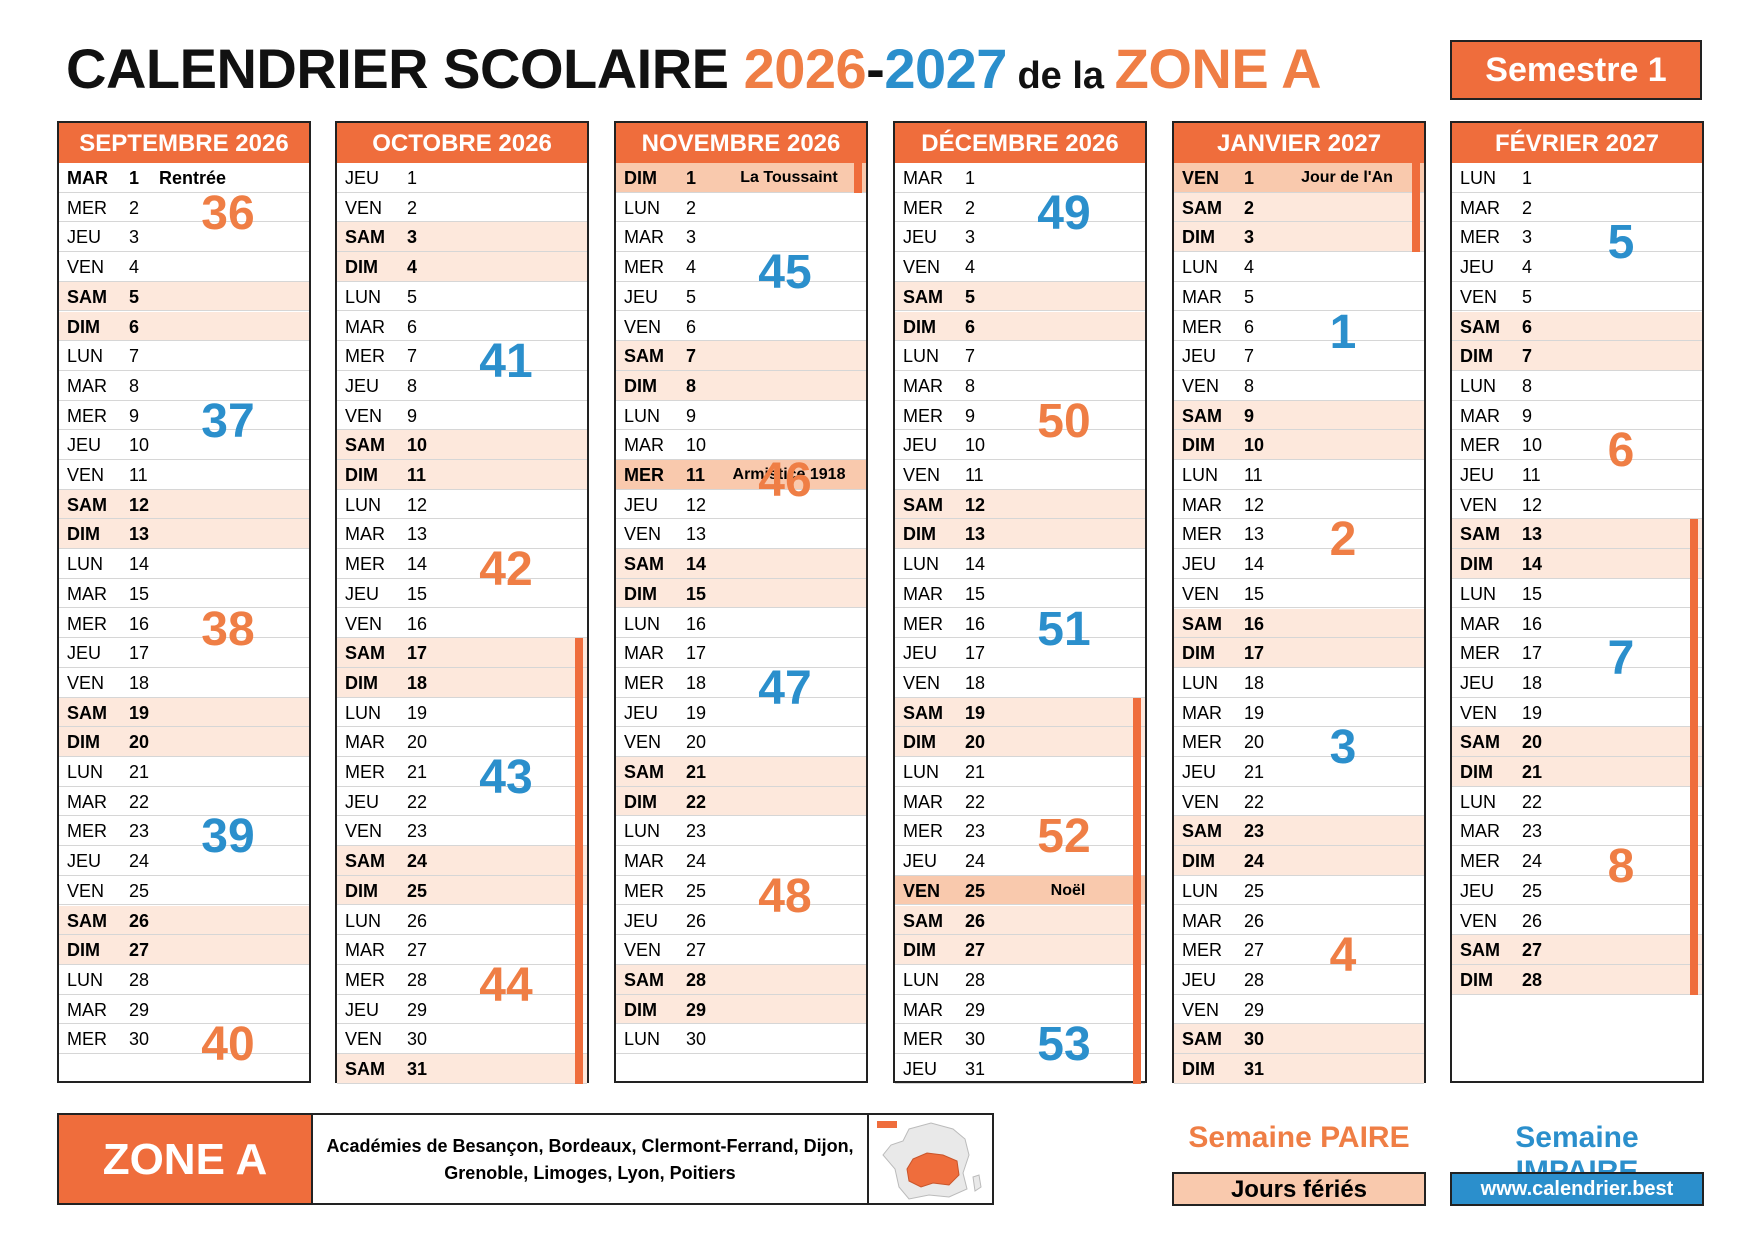 This screenshot has width=1754, height=1240. Describe the element at coordinates (1254, 712) in the screenshot. I see `day-number: 19` at that location.